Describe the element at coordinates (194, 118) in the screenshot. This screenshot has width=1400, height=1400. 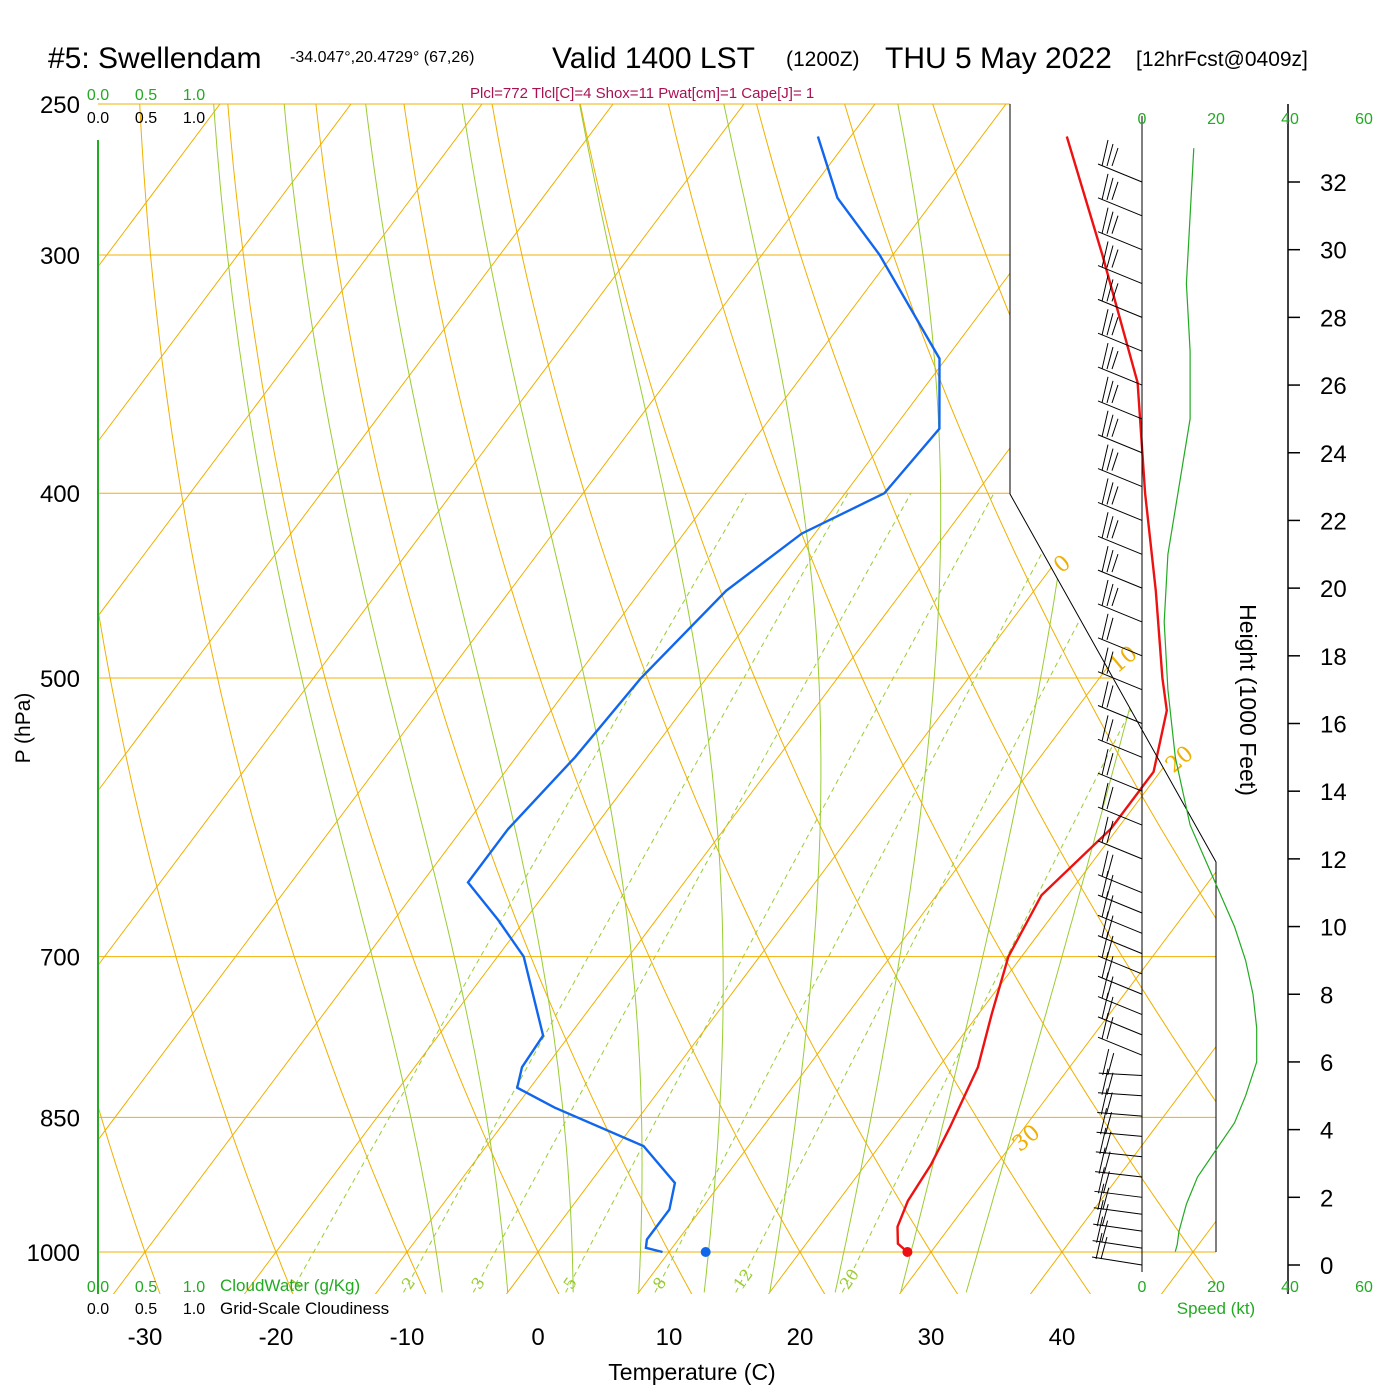
I see `cloudiness-tick-top: 1.0` at that location.